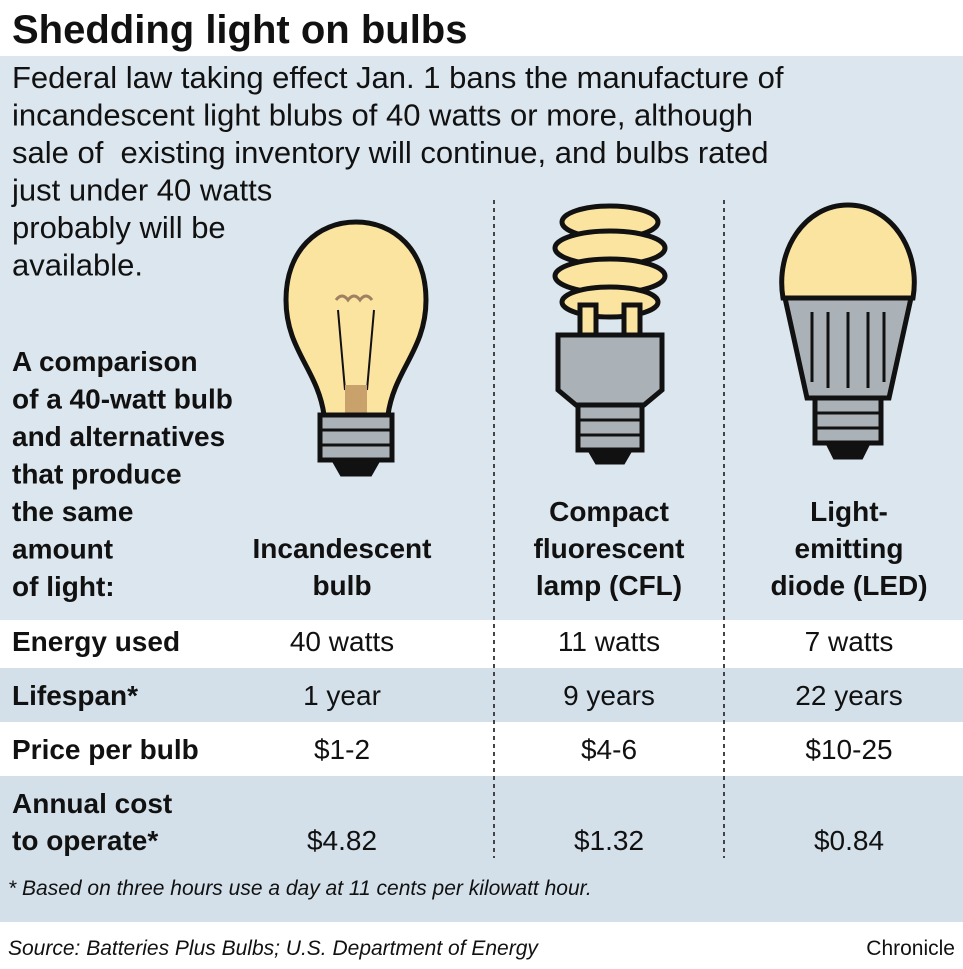  What do you see at coordinates (342, 840) in the screenshot?
I see `cell: $4.82` at bounding box center [342, 840].